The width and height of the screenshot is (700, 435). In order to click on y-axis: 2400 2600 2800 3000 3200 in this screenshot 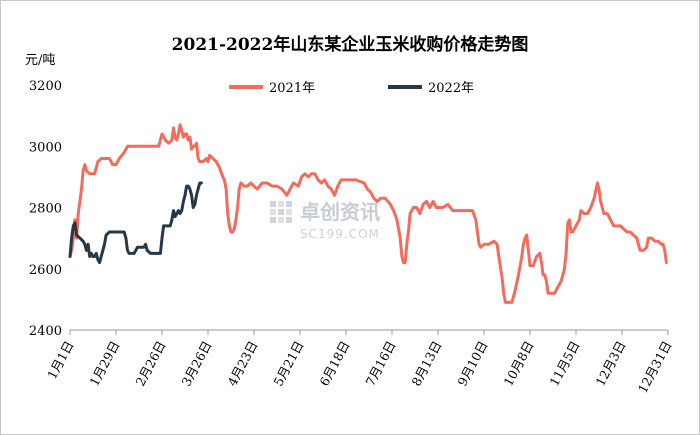, I will do `click(45, 209)`.